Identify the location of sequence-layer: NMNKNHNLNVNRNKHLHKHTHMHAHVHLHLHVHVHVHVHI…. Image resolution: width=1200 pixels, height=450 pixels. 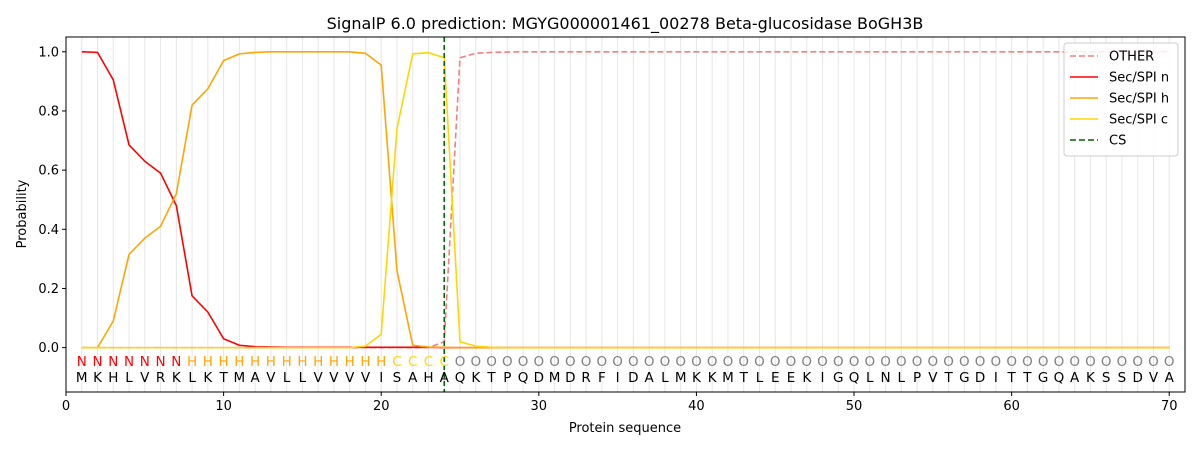
(625, 370).